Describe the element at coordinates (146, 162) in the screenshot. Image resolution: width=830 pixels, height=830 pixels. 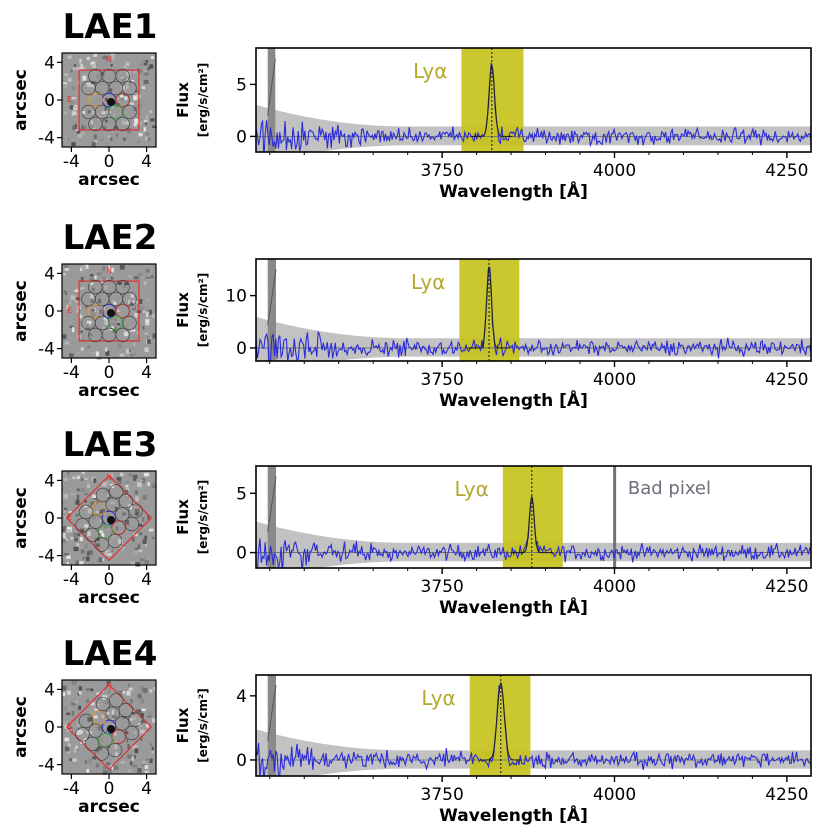
I see `cutout-xtick-label: 4` at that location.